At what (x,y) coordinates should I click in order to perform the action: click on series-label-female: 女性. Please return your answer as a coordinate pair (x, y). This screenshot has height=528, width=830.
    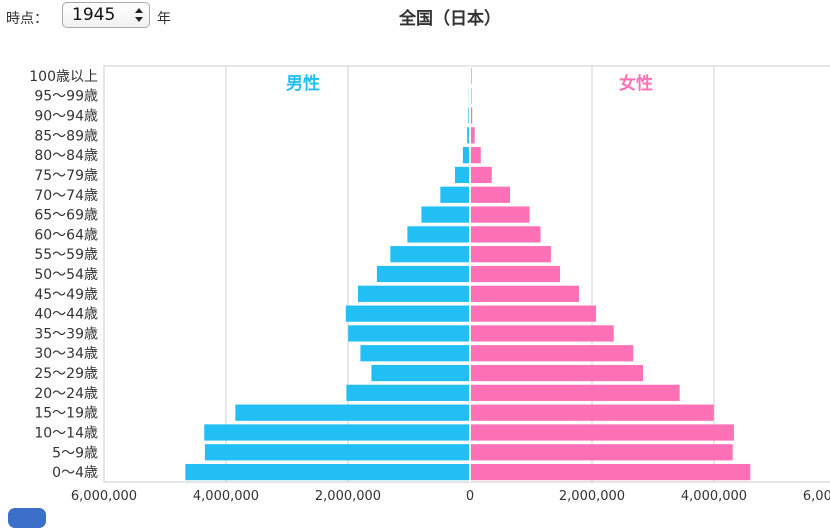
    Looking at the image, I should click on (636, 83).